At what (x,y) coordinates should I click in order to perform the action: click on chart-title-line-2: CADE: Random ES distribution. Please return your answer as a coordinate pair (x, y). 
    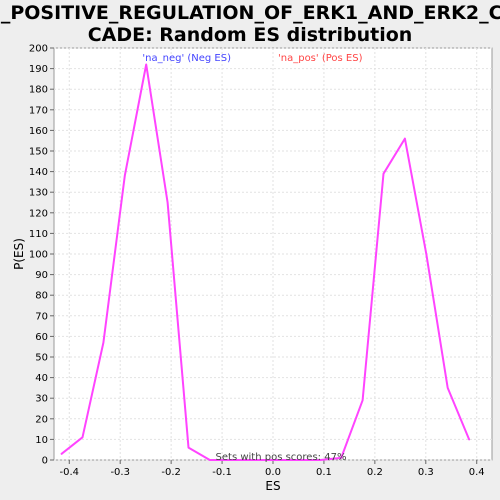
    Looking at the image, I should click on (250, 35).